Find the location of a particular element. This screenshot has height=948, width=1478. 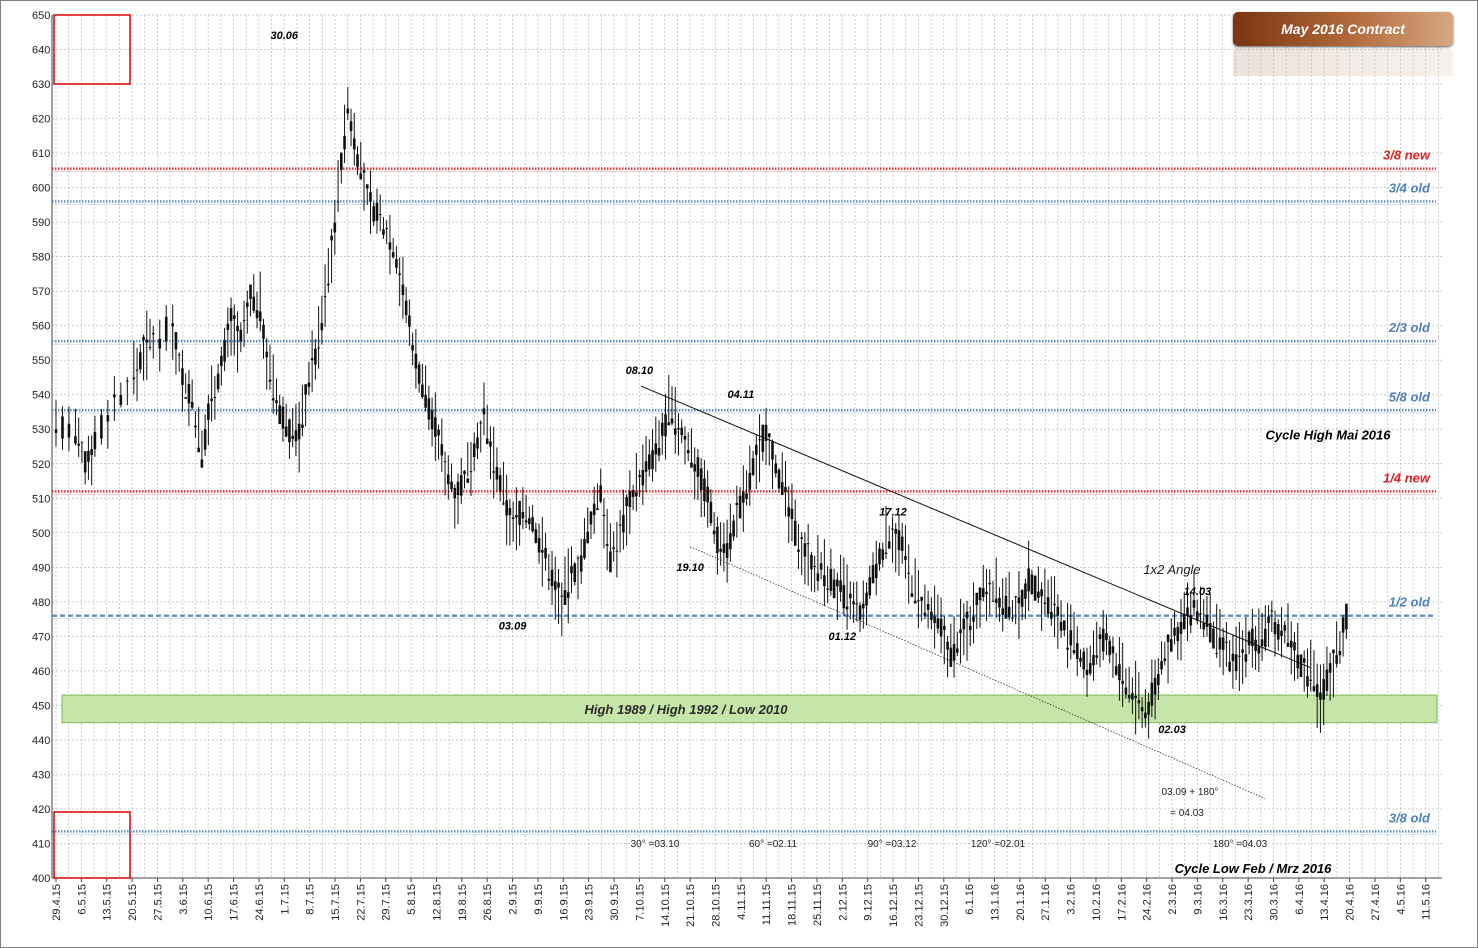

y-tick-label: 520 is located at coordinates (41, 465).